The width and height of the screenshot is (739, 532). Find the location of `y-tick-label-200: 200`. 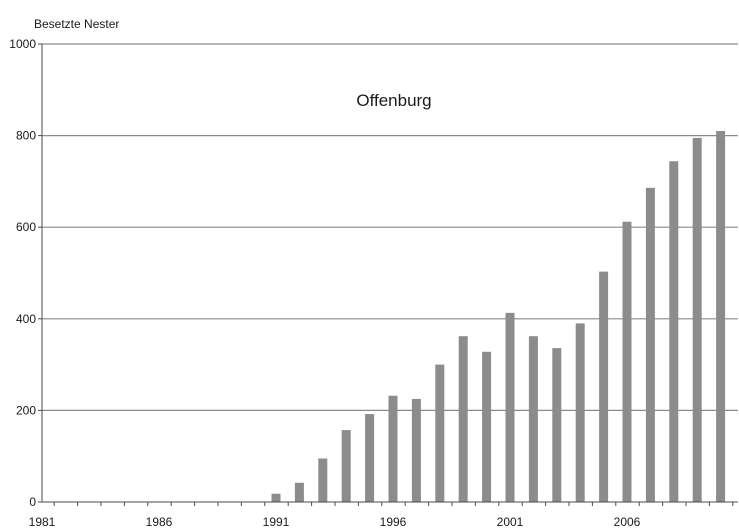

y-tick-label-200: 200 is located at coordinates (26, 410).